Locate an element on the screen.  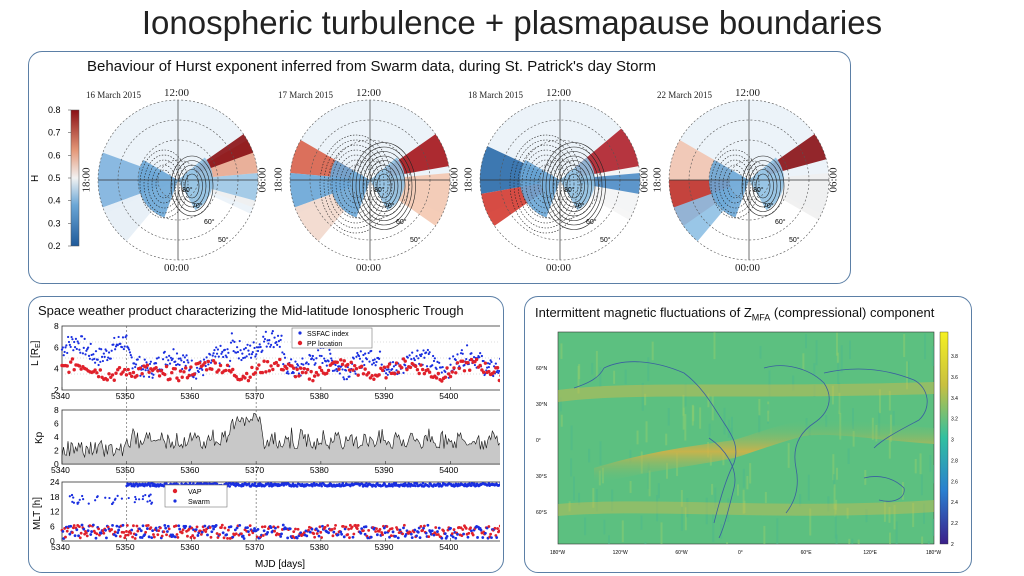
ssfac-ytick: 2 is located at coordinates (56, 390).